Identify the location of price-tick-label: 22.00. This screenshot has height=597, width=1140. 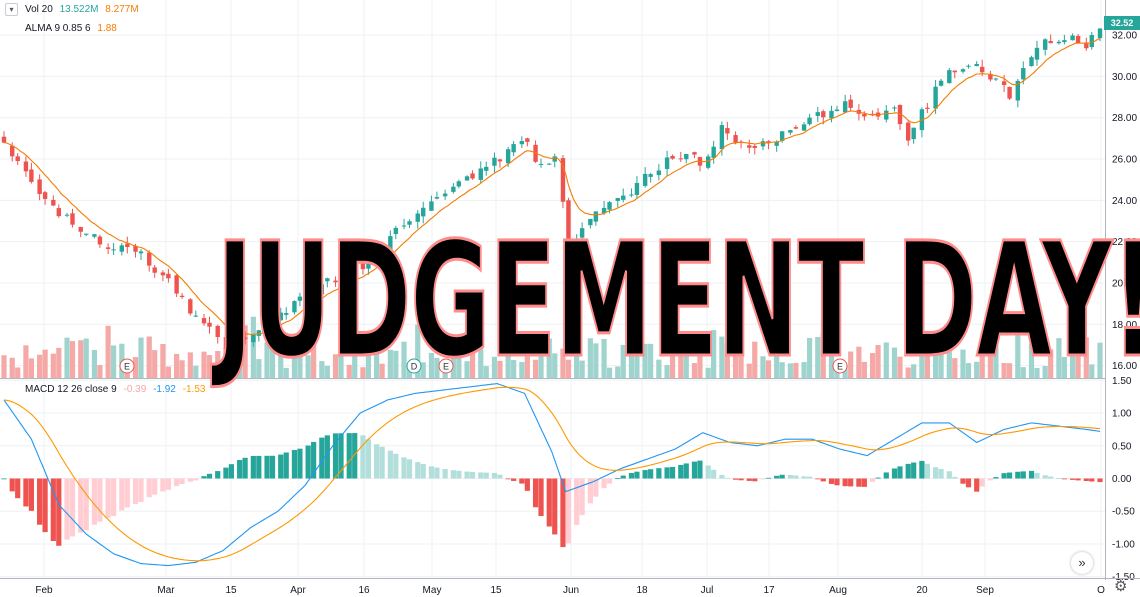
(1124, 242).